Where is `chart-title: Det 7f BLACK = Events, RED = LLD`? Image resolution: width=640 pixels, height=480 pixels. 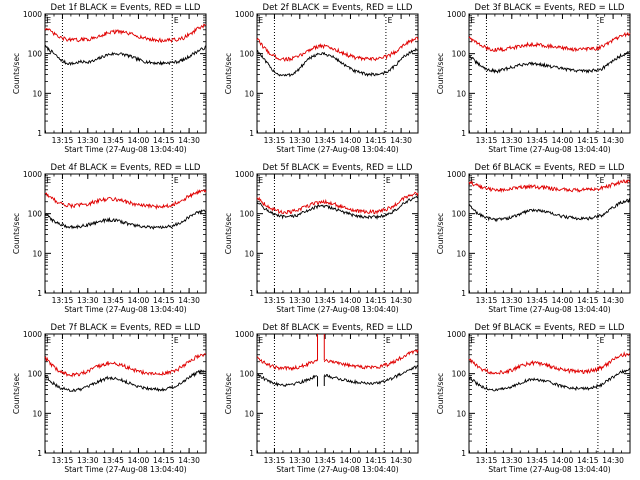
chart-title: Det 7f BLACK = Events, RED = LLD is located at coordinates (126, 328).